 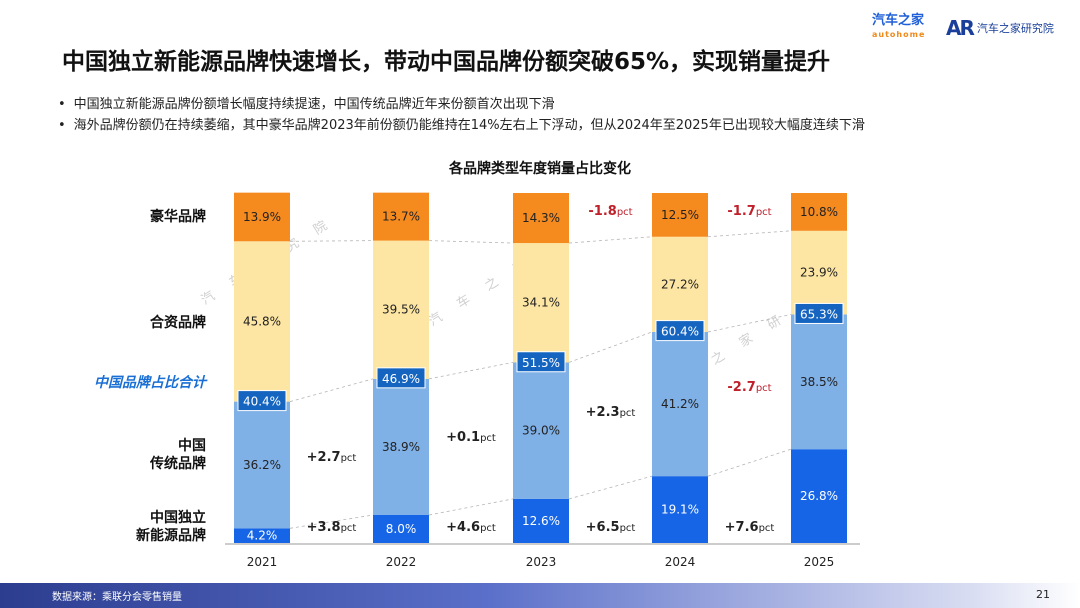 What do you see at coordinates (611, 527) in the screenshot?
I see `change-label-nev: +6.5pct` at bounding box center [611, 527].